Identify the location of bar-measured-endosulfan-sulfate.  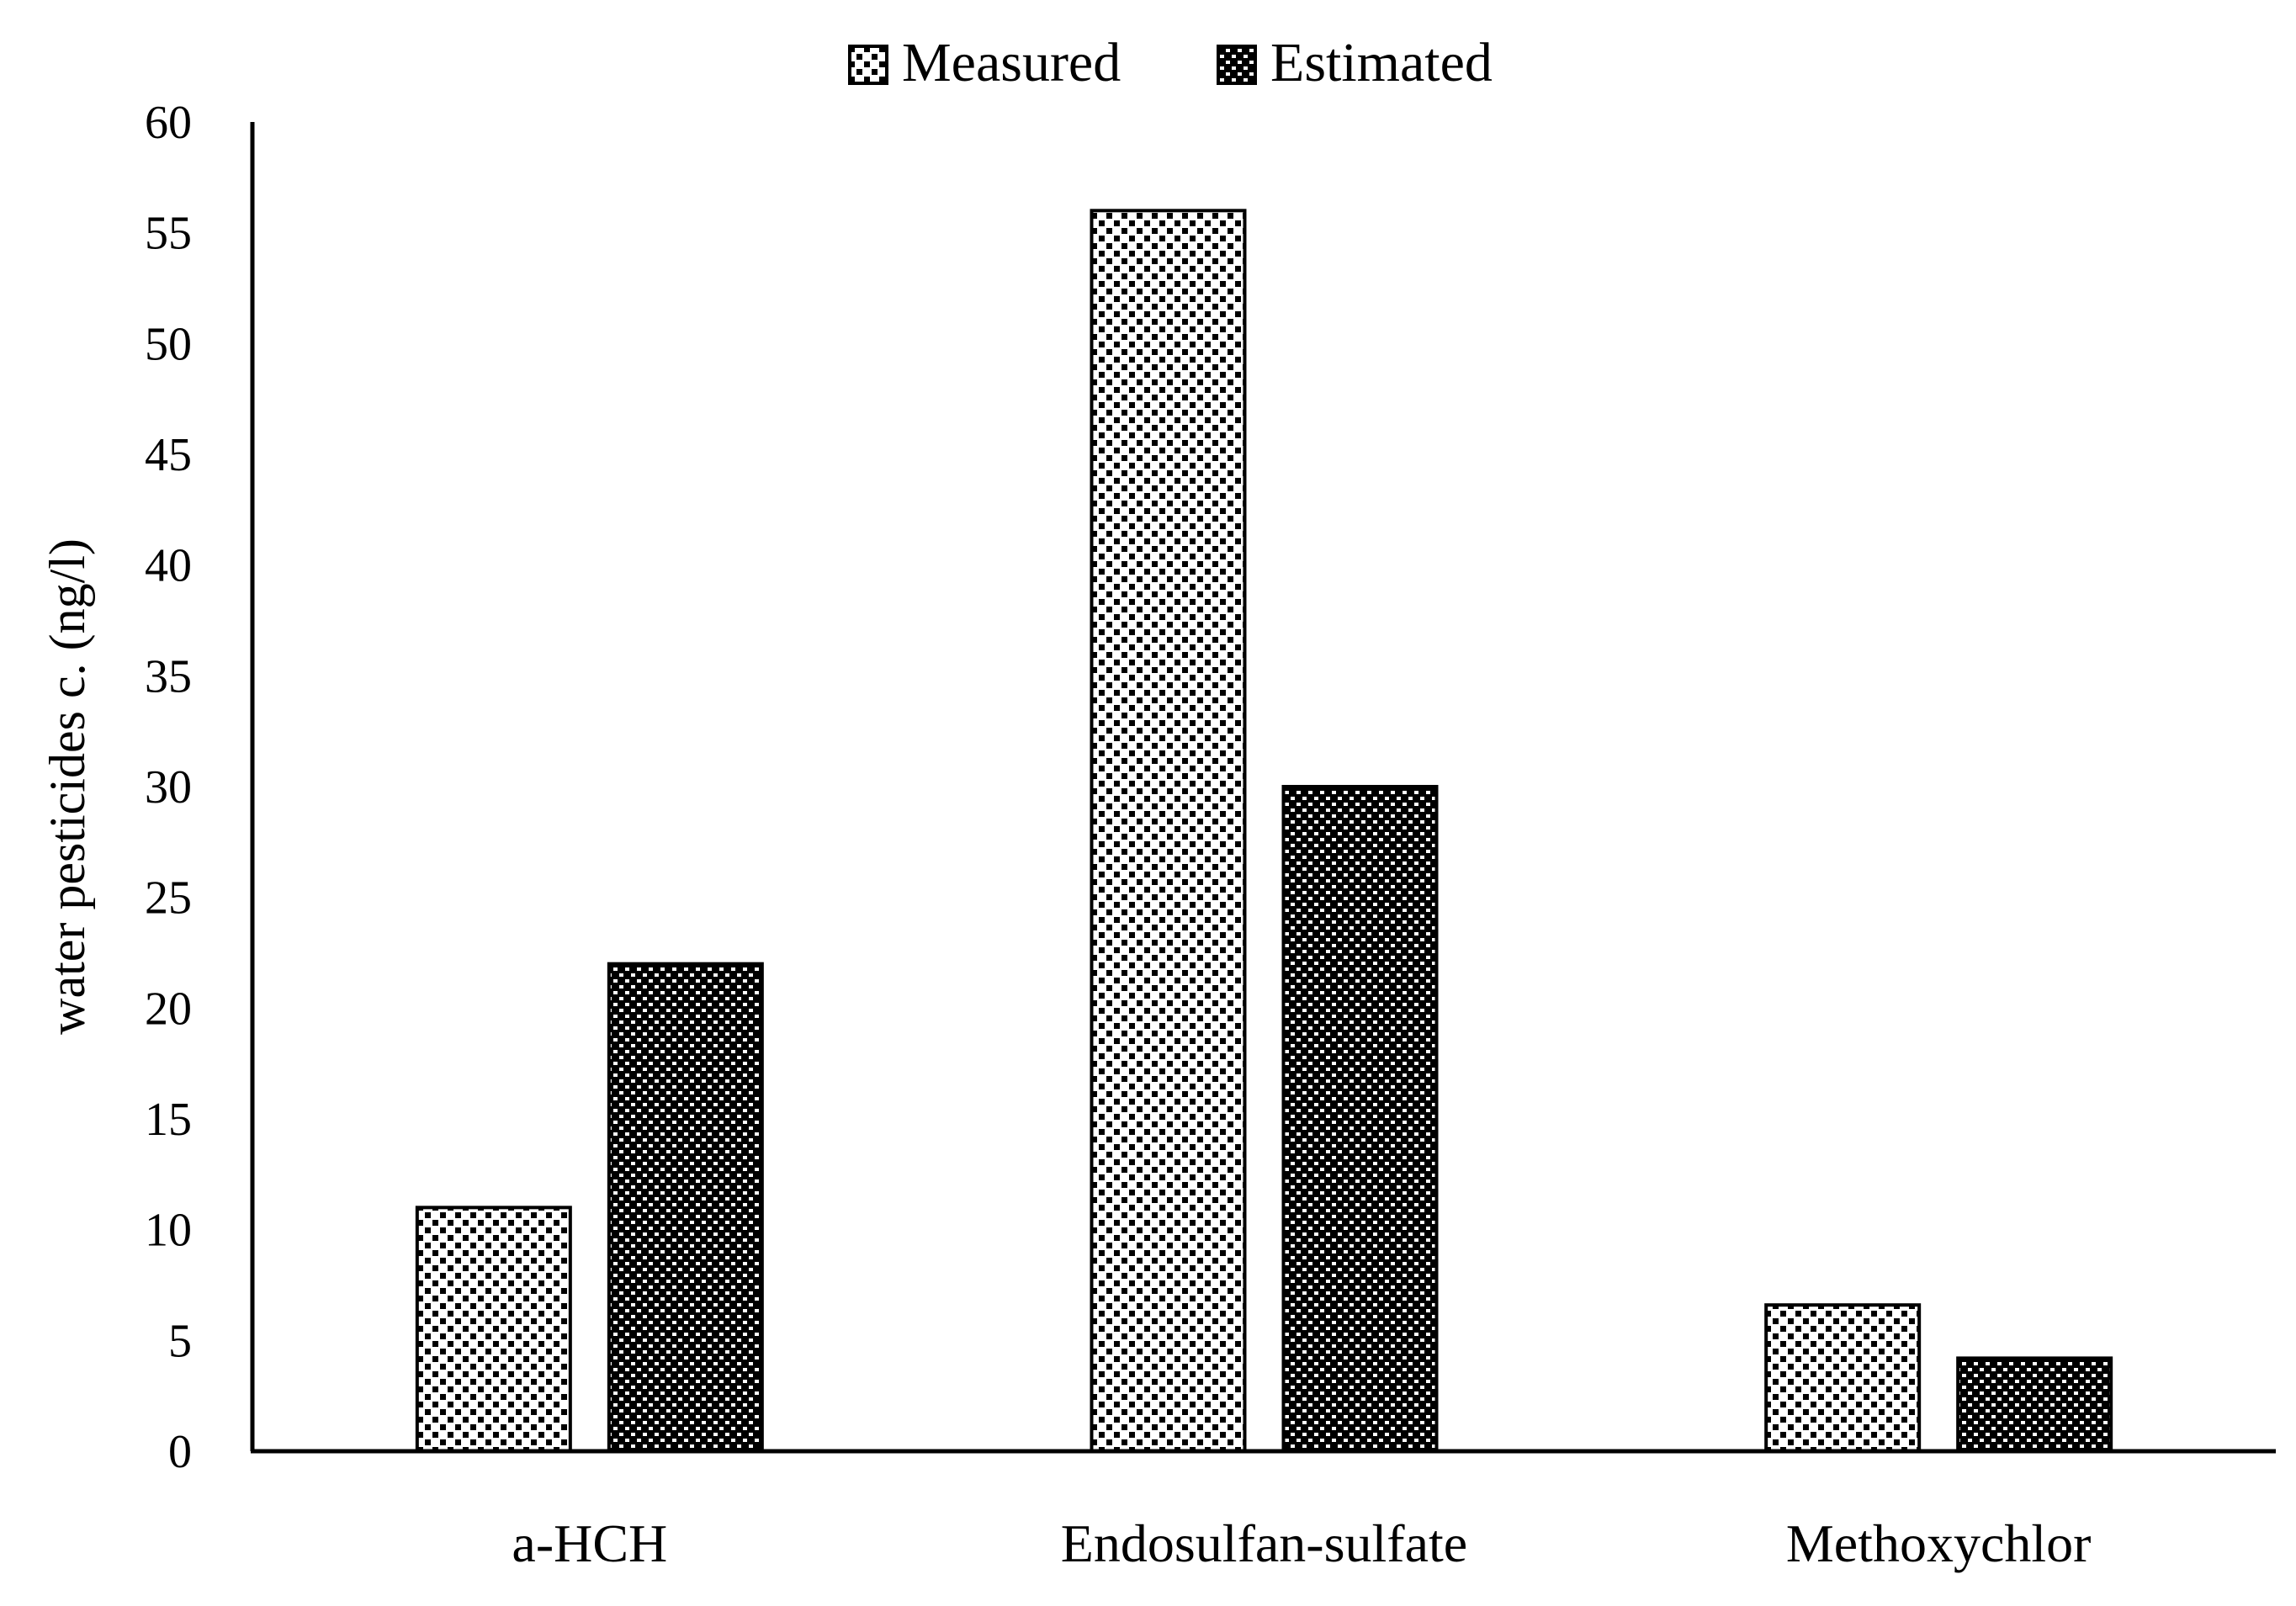
(1169, 831).